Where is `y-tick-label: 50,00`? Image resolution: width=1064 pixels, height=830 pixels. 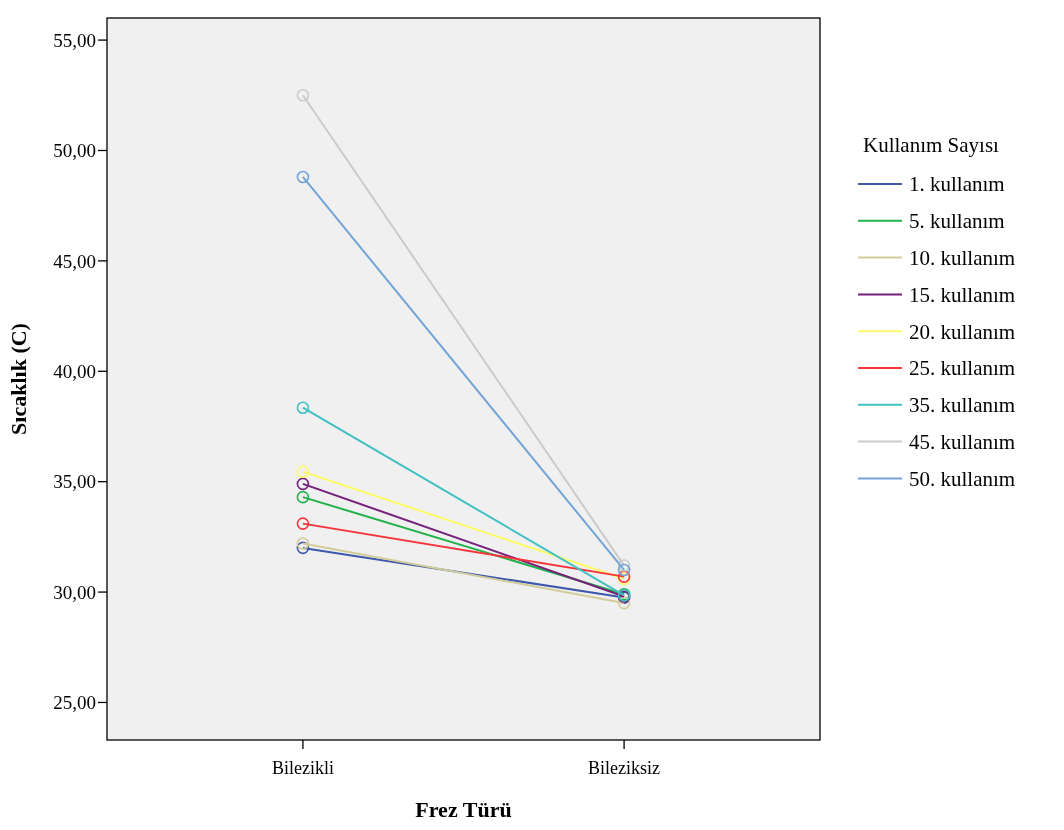 y-tick-label: 50,00 is located at coordinates (74, 151).